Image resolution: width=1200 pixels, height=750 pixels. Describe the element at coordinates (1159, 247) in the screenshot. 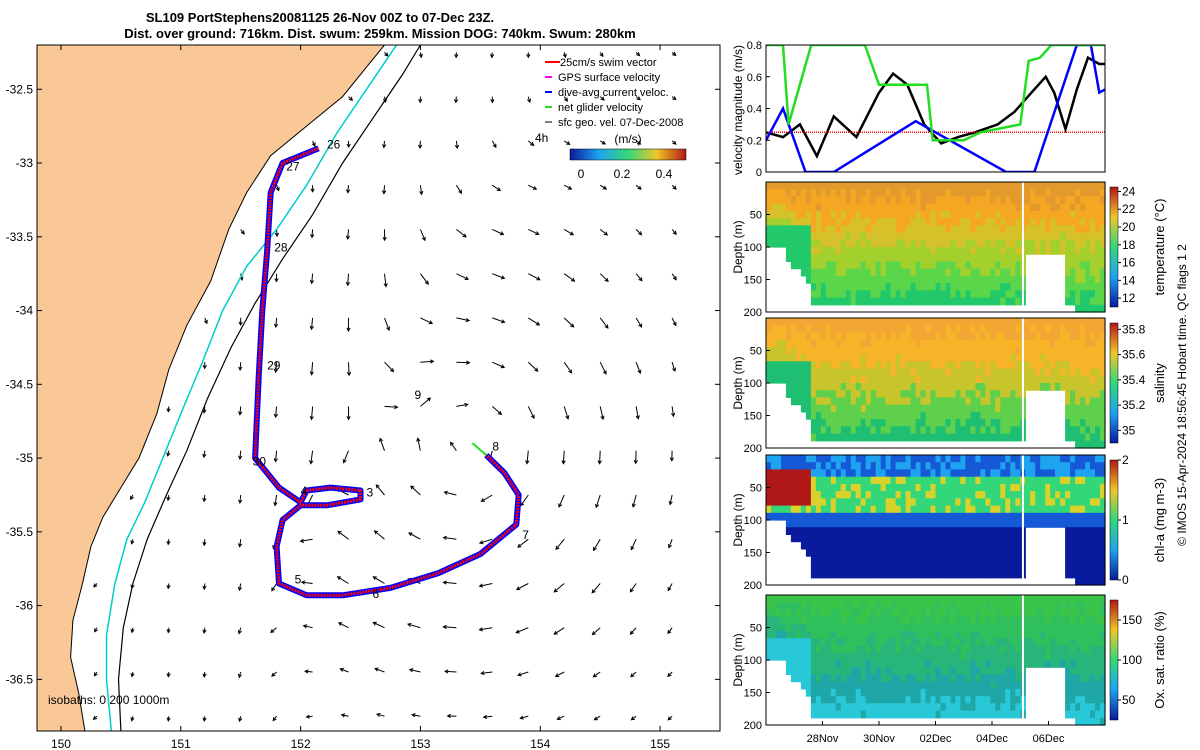

I see `temperature-colorbar-label: temperature (°C)` at that location.